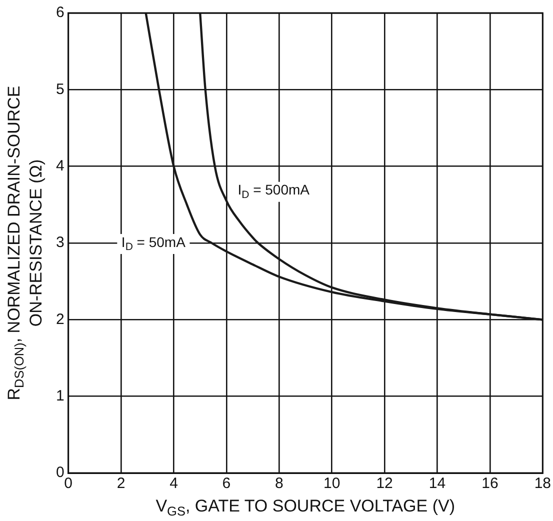 The width and height of the screenshot is (553, 521). I want to click on x-tick-label: 18, so click(542, 483).